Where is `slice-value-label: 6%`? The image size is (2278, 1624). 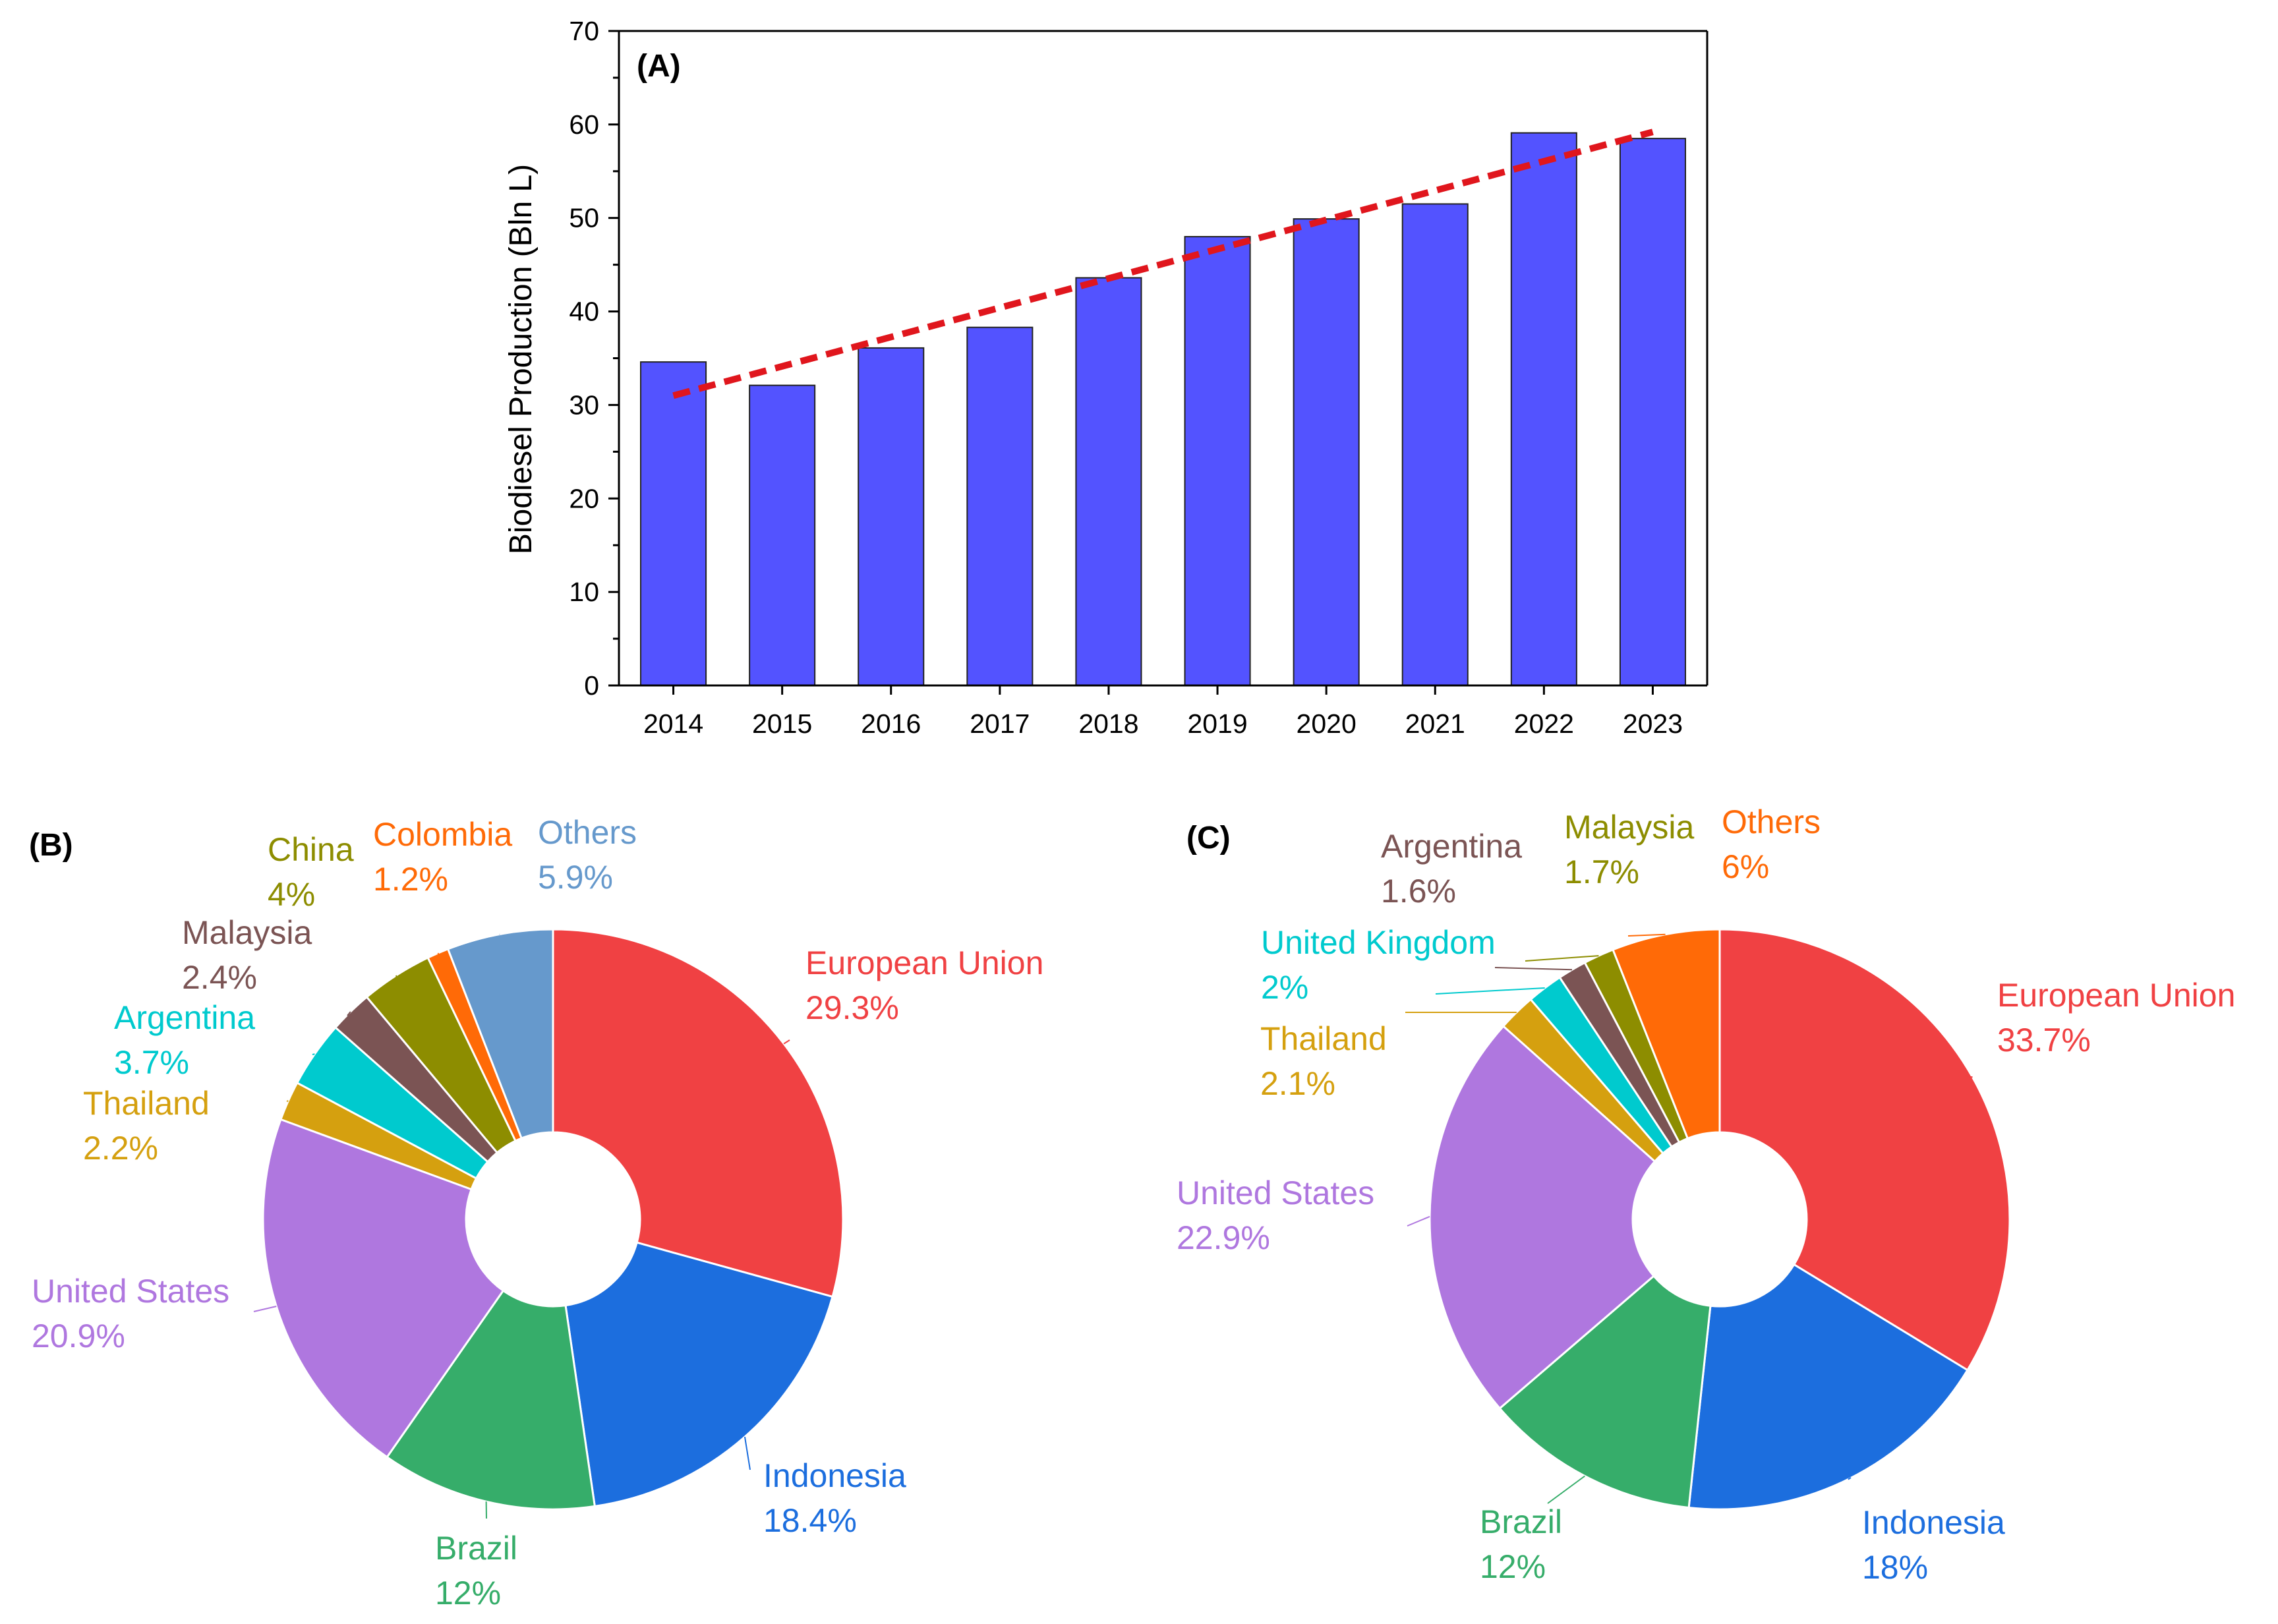 slice-value-label: 6% is located at coordinates (1745, 866).